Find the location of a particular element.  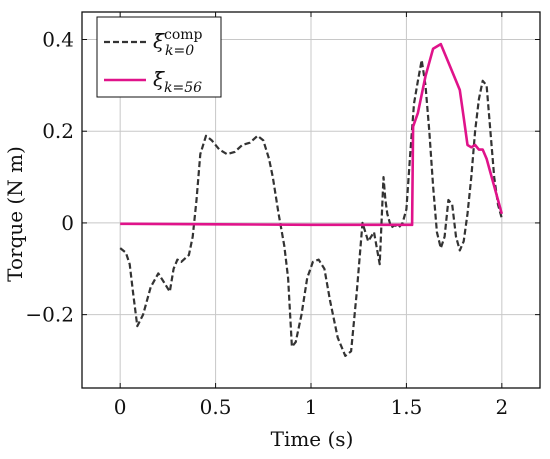

y-axis-label: Torque (N m) is located at coordinates (15, 214).